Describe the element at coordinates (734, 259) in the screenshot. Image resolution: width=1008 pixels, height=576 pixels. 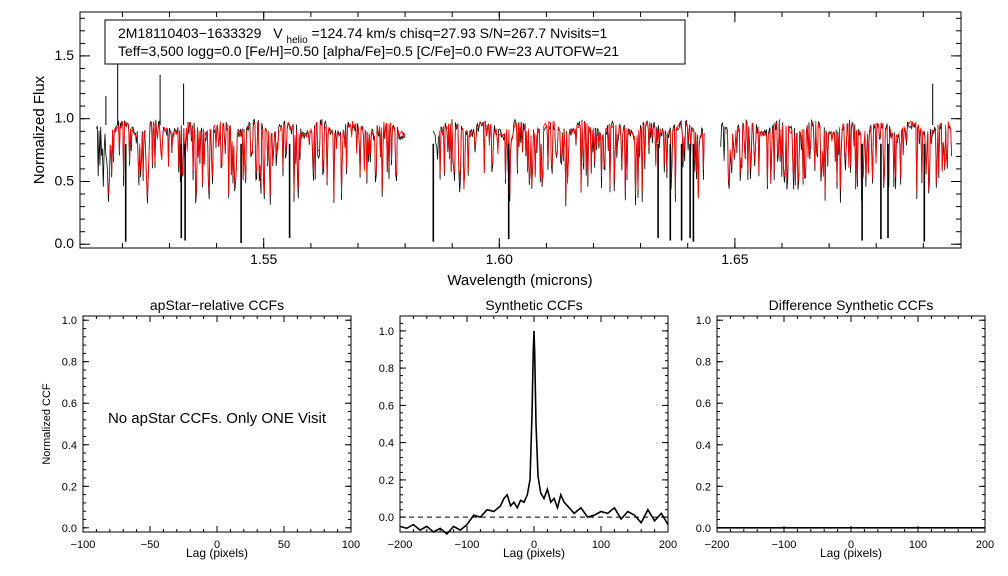
I see `spectrum-xtick-label: 1.65` at that location.